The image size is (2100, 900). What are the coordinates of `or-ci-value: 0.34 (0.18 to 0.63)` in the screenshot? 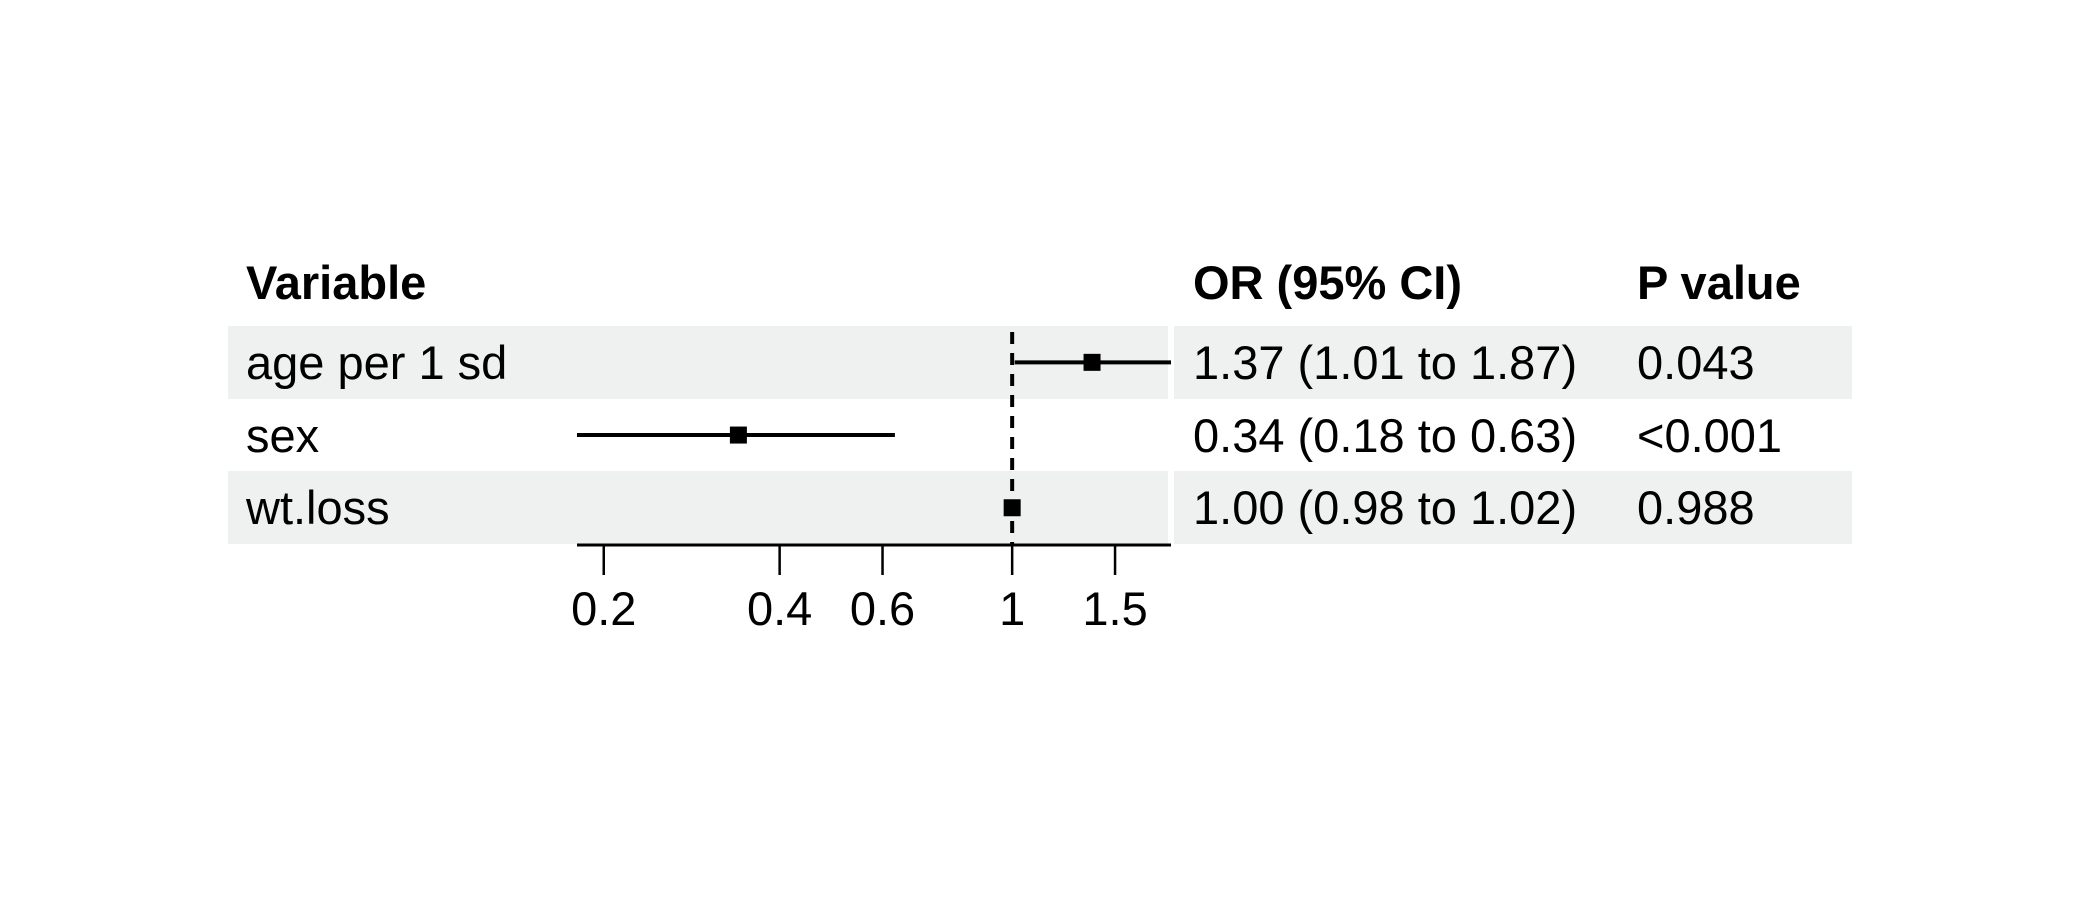 It's located at (1385, 435).